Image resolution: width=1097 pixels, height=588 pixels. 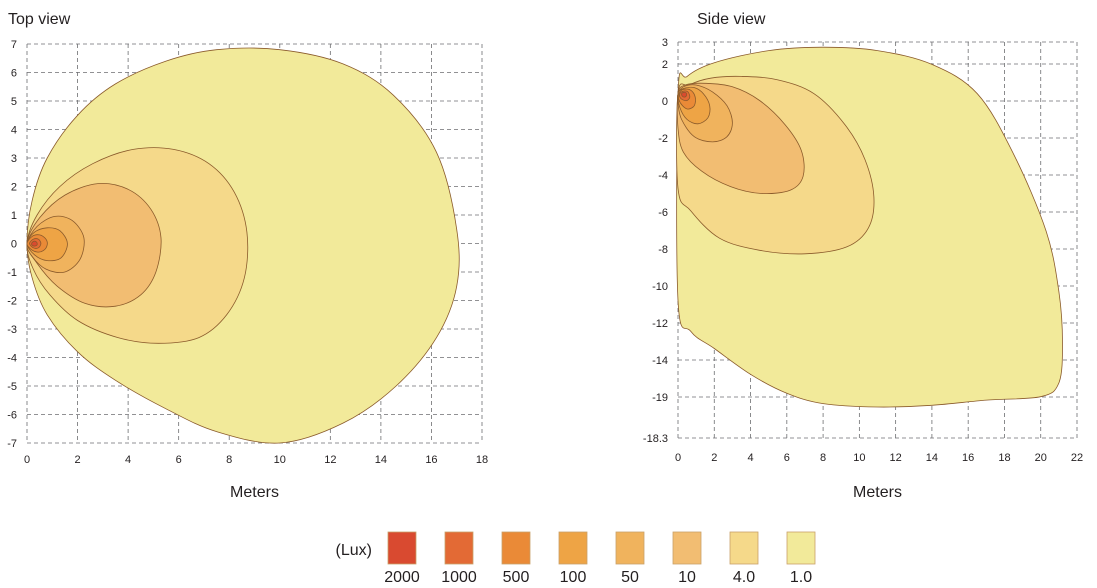 I want to click on y-tick-label: 5, so click(x=14, y=102).